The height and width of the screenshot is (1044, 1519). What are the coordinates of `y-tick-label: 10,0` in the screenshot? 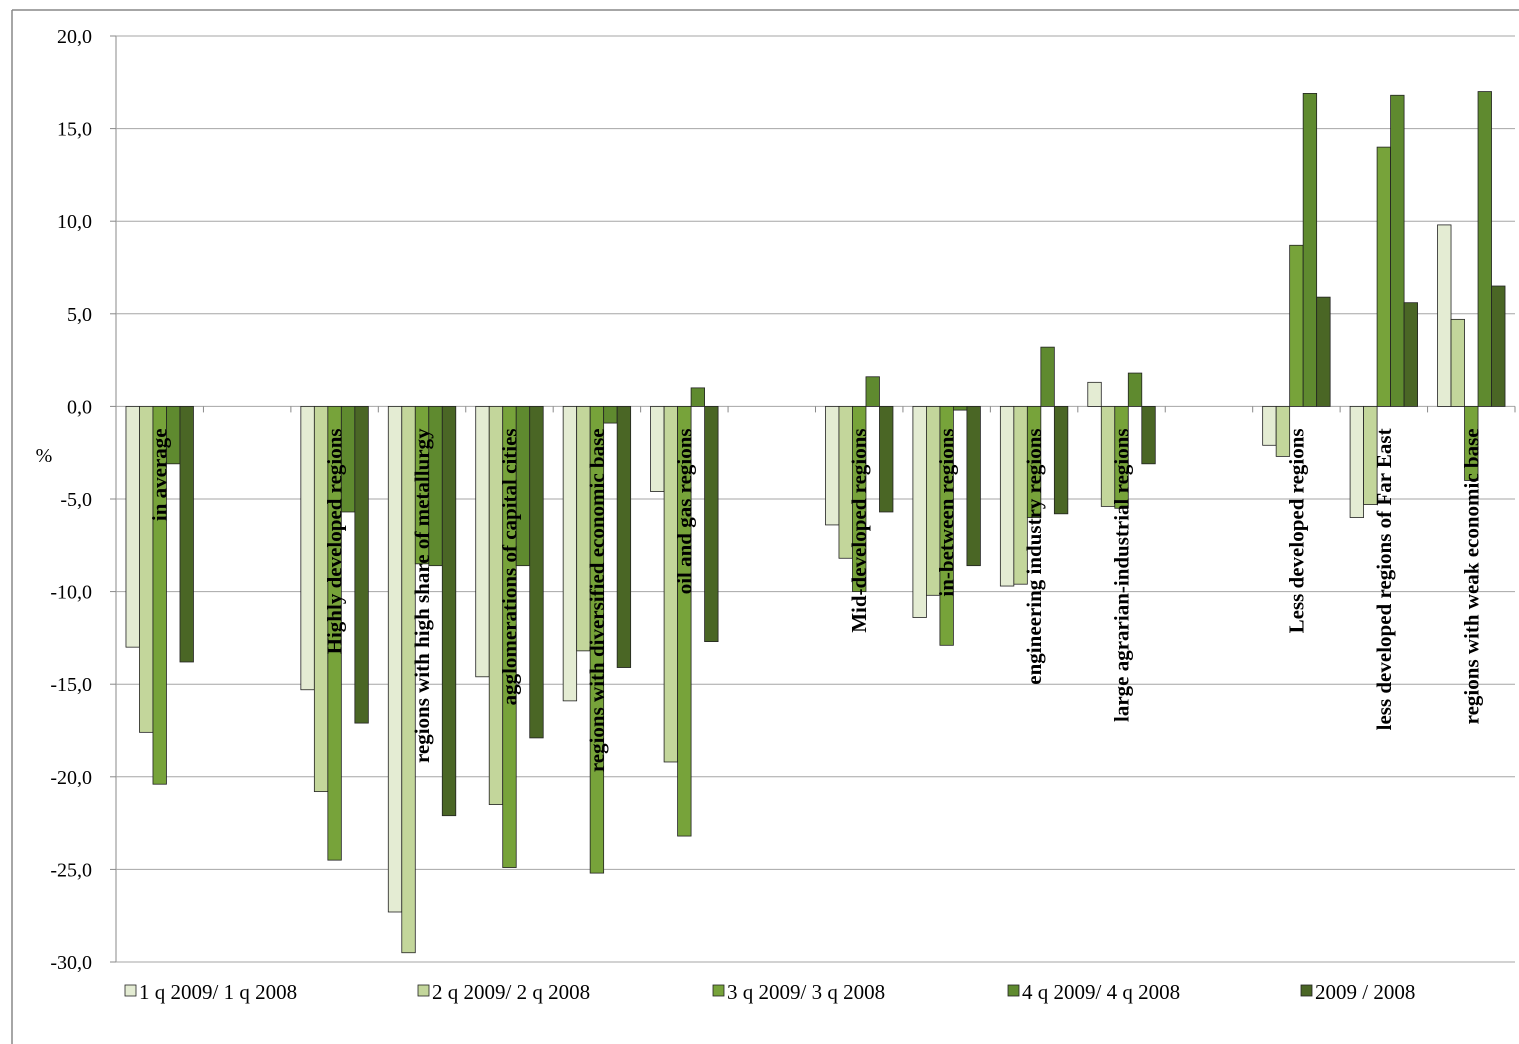 It's located at (74, 222).